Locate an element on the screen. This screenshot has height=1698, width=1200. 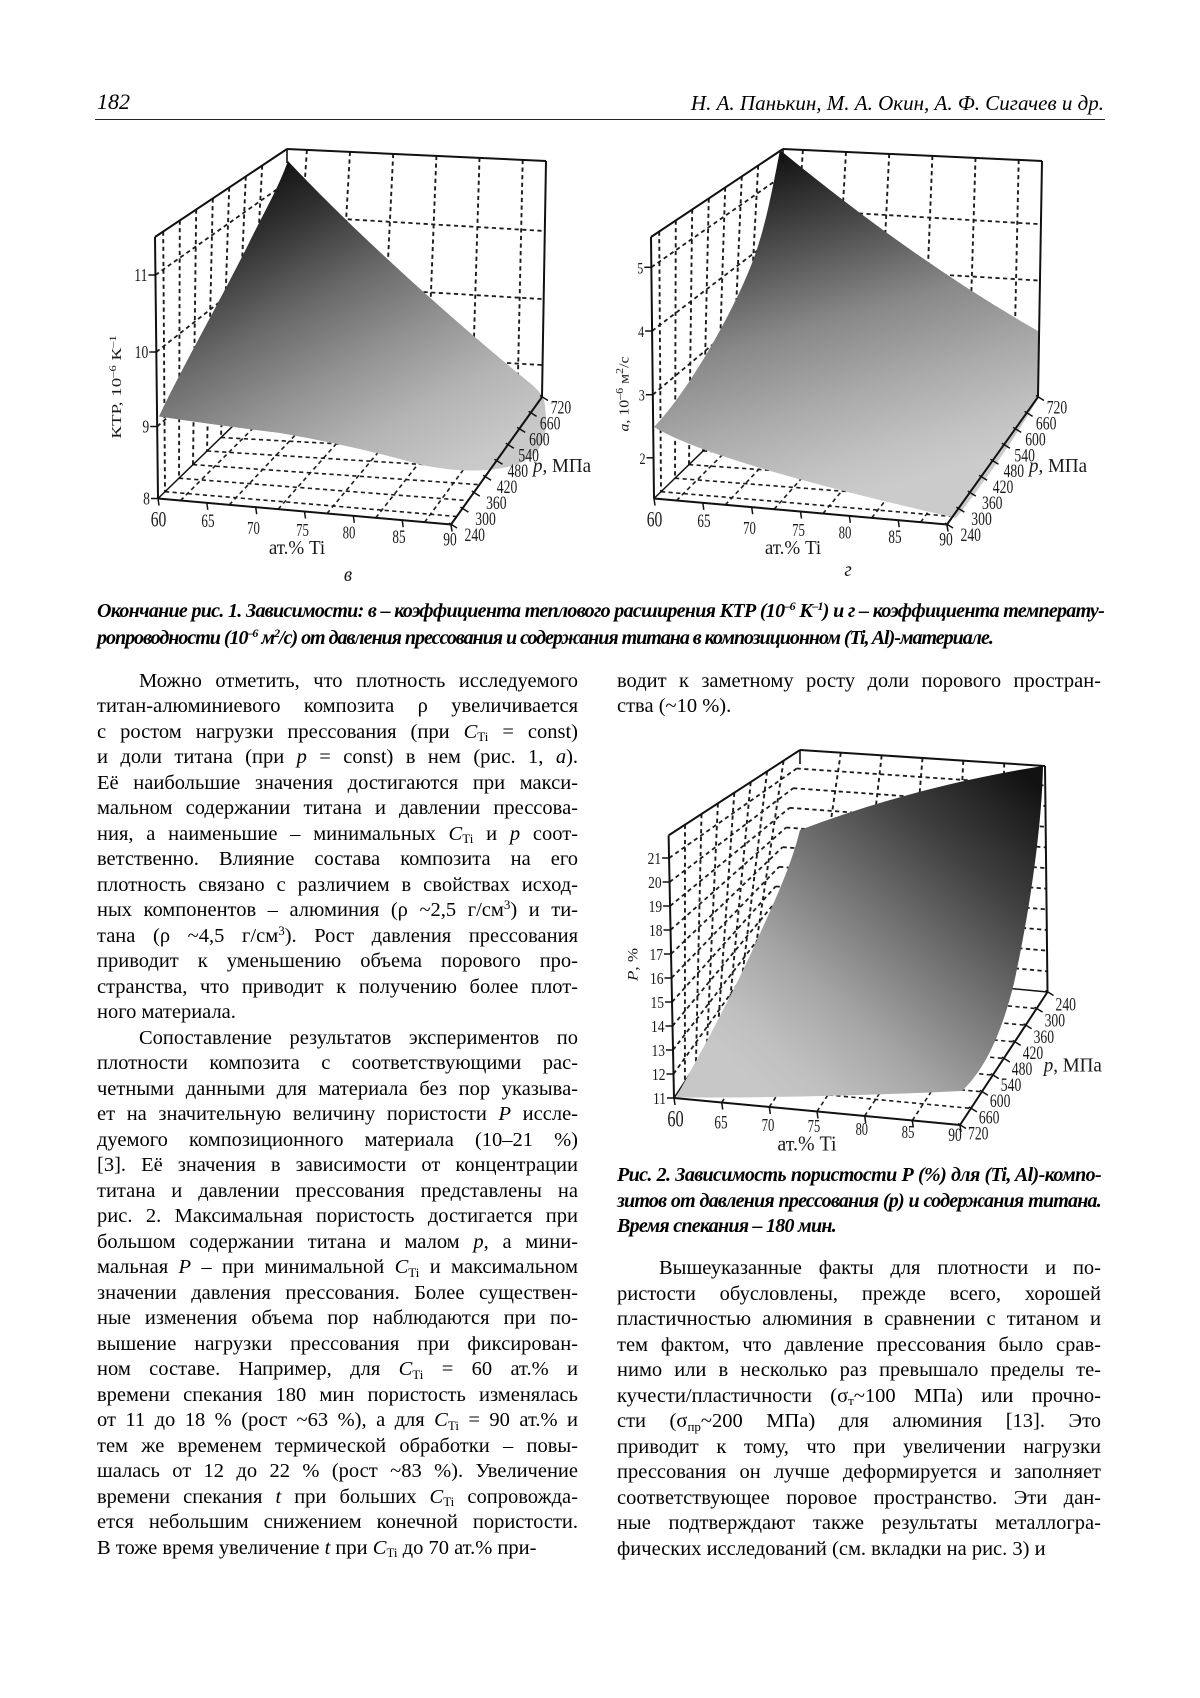
svg-text: КТР, 10–6 К–1 is located at coordinates (117, 386).